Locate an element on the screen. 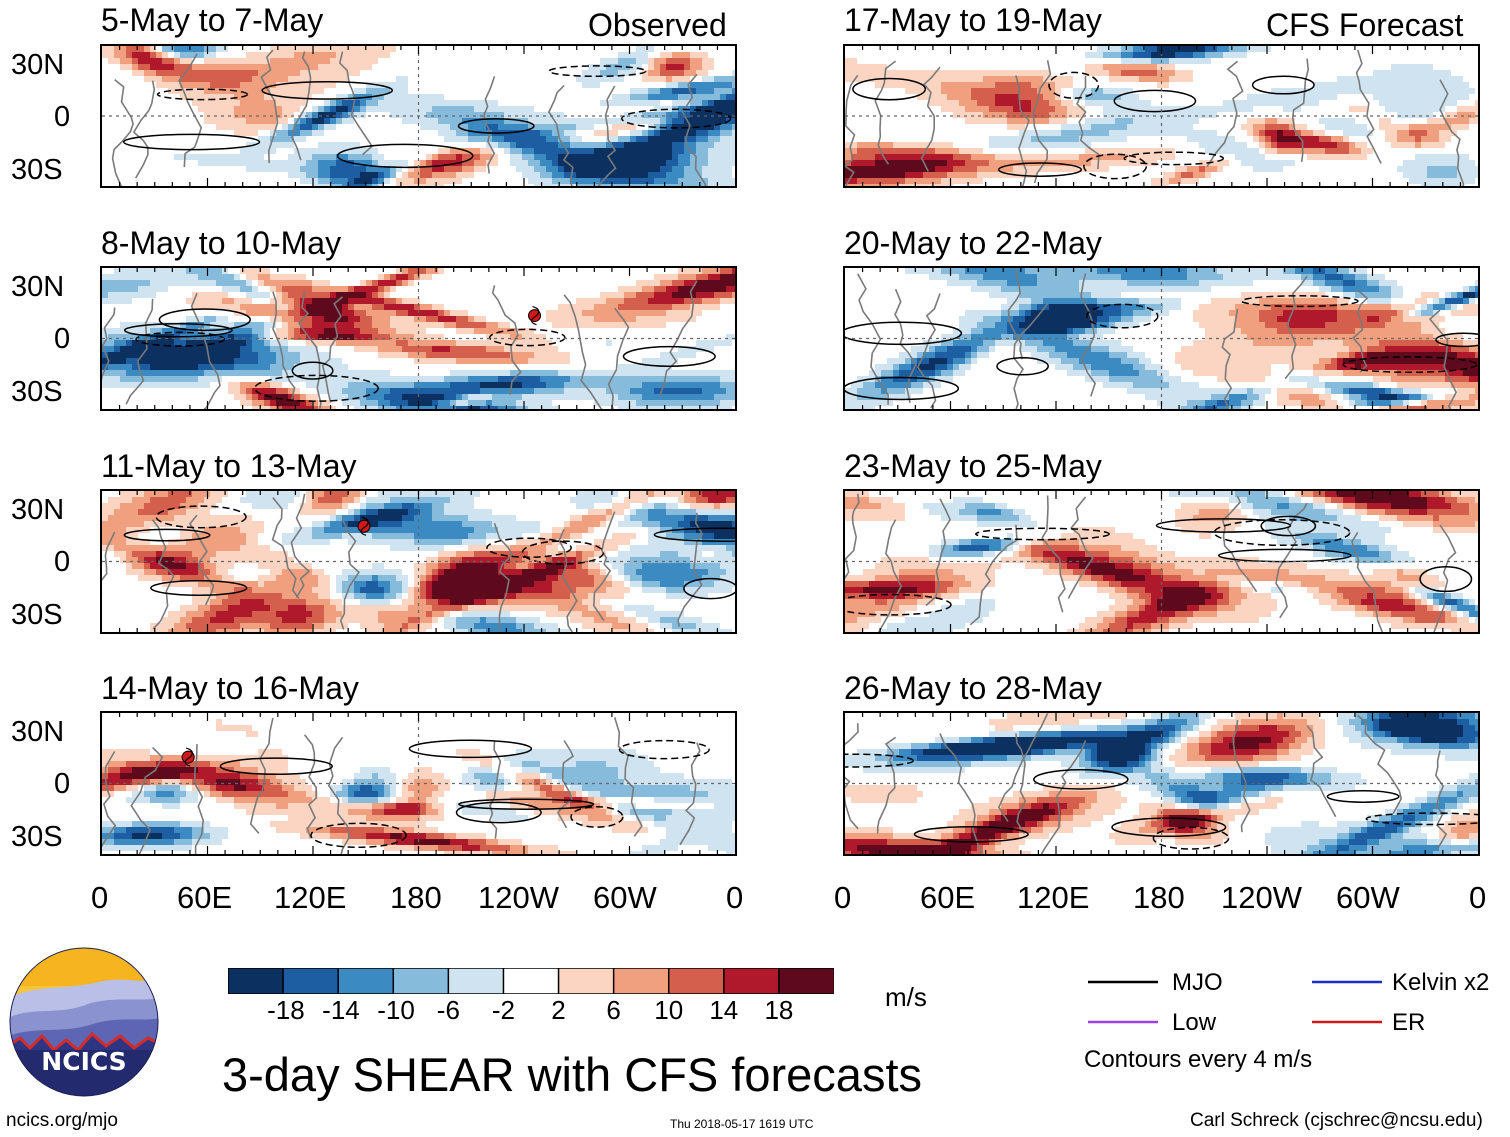  panel-title: 17-May to 19-May is located at coordinates (973, 20).